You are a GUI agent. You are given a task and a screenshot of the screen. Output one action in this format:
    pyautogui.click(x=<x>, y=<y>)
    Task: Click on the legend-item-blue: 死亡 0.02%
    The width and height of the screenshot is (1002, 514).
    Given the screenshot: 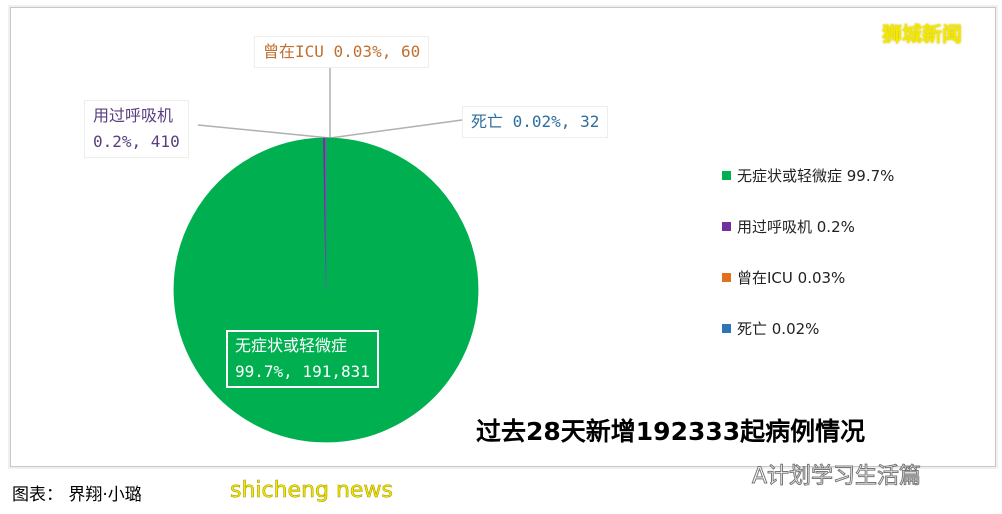 What is the action you would take?
    pyautogui.click(x=808, y=328)
    